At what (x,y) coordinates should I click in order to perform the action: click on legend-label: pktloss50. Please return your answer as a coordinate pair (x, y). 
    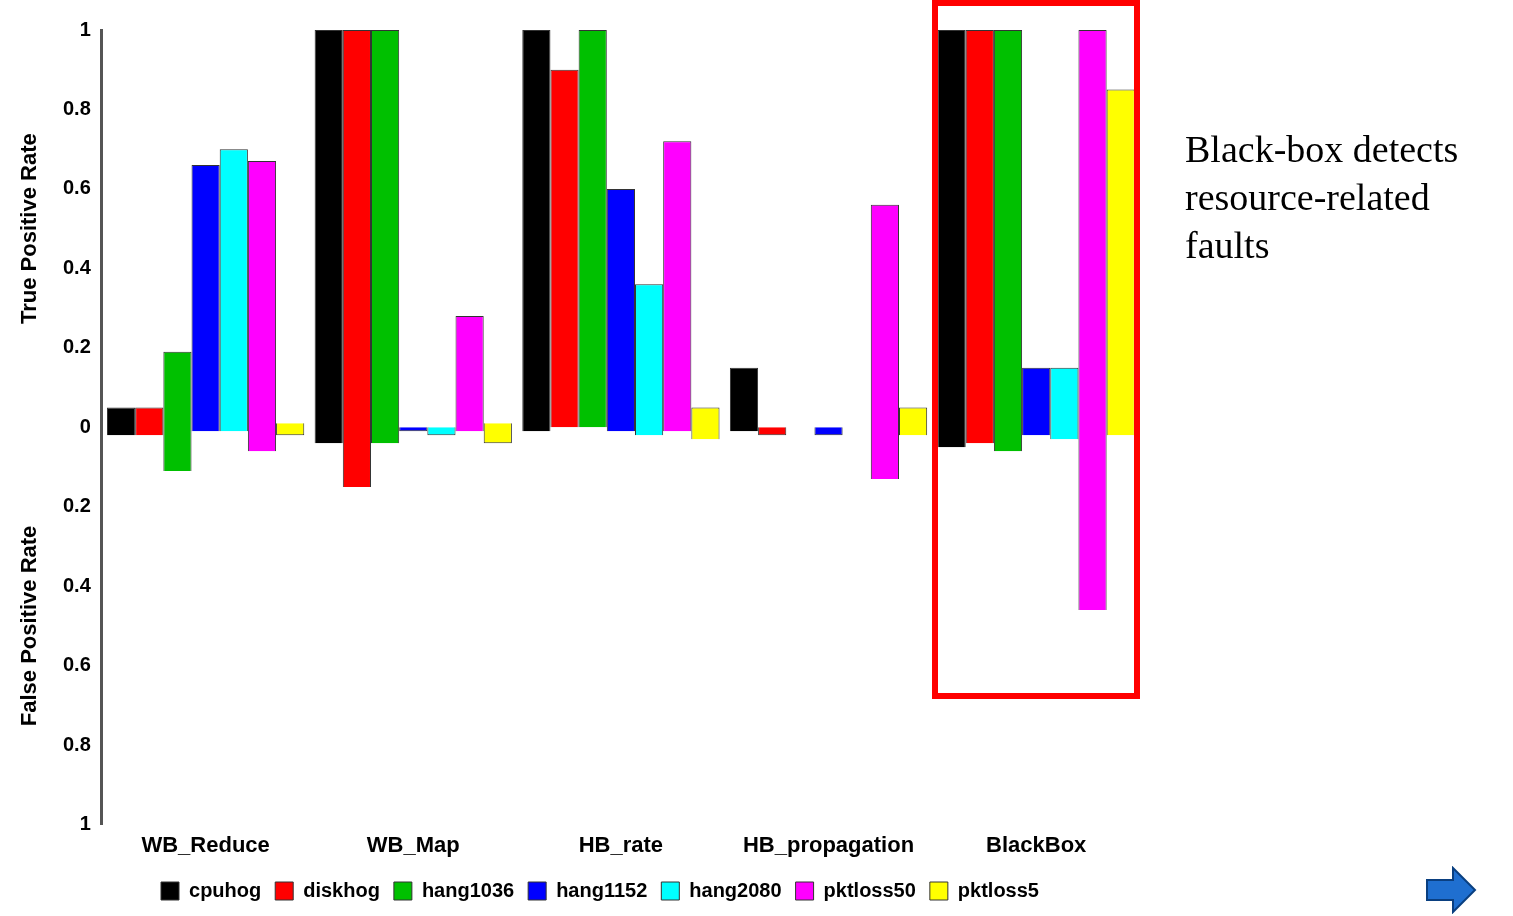
    Looking at the image, I should click on (869, 889).